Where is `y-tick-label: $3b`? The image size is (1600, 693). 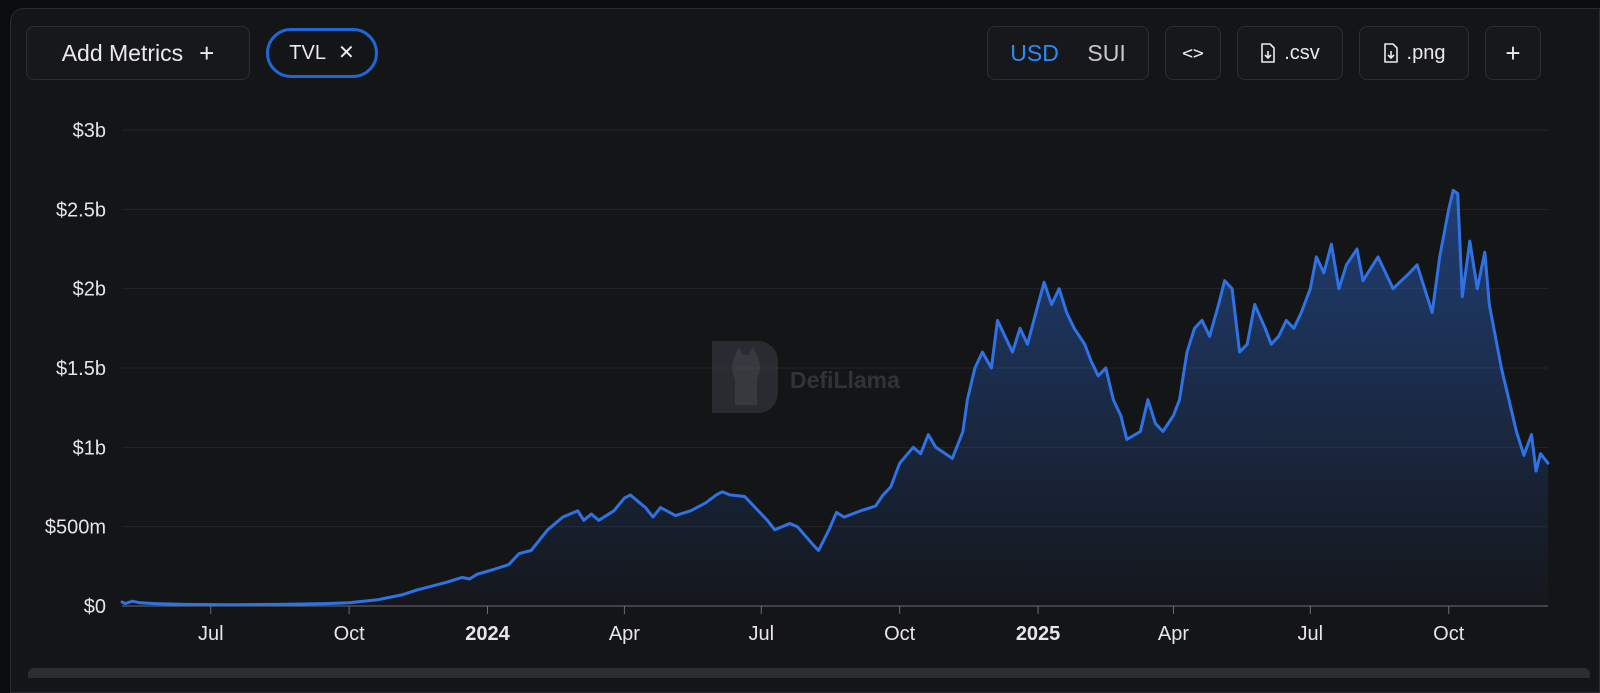 y-tick-label: $3b is located at coordinates (89, 131).